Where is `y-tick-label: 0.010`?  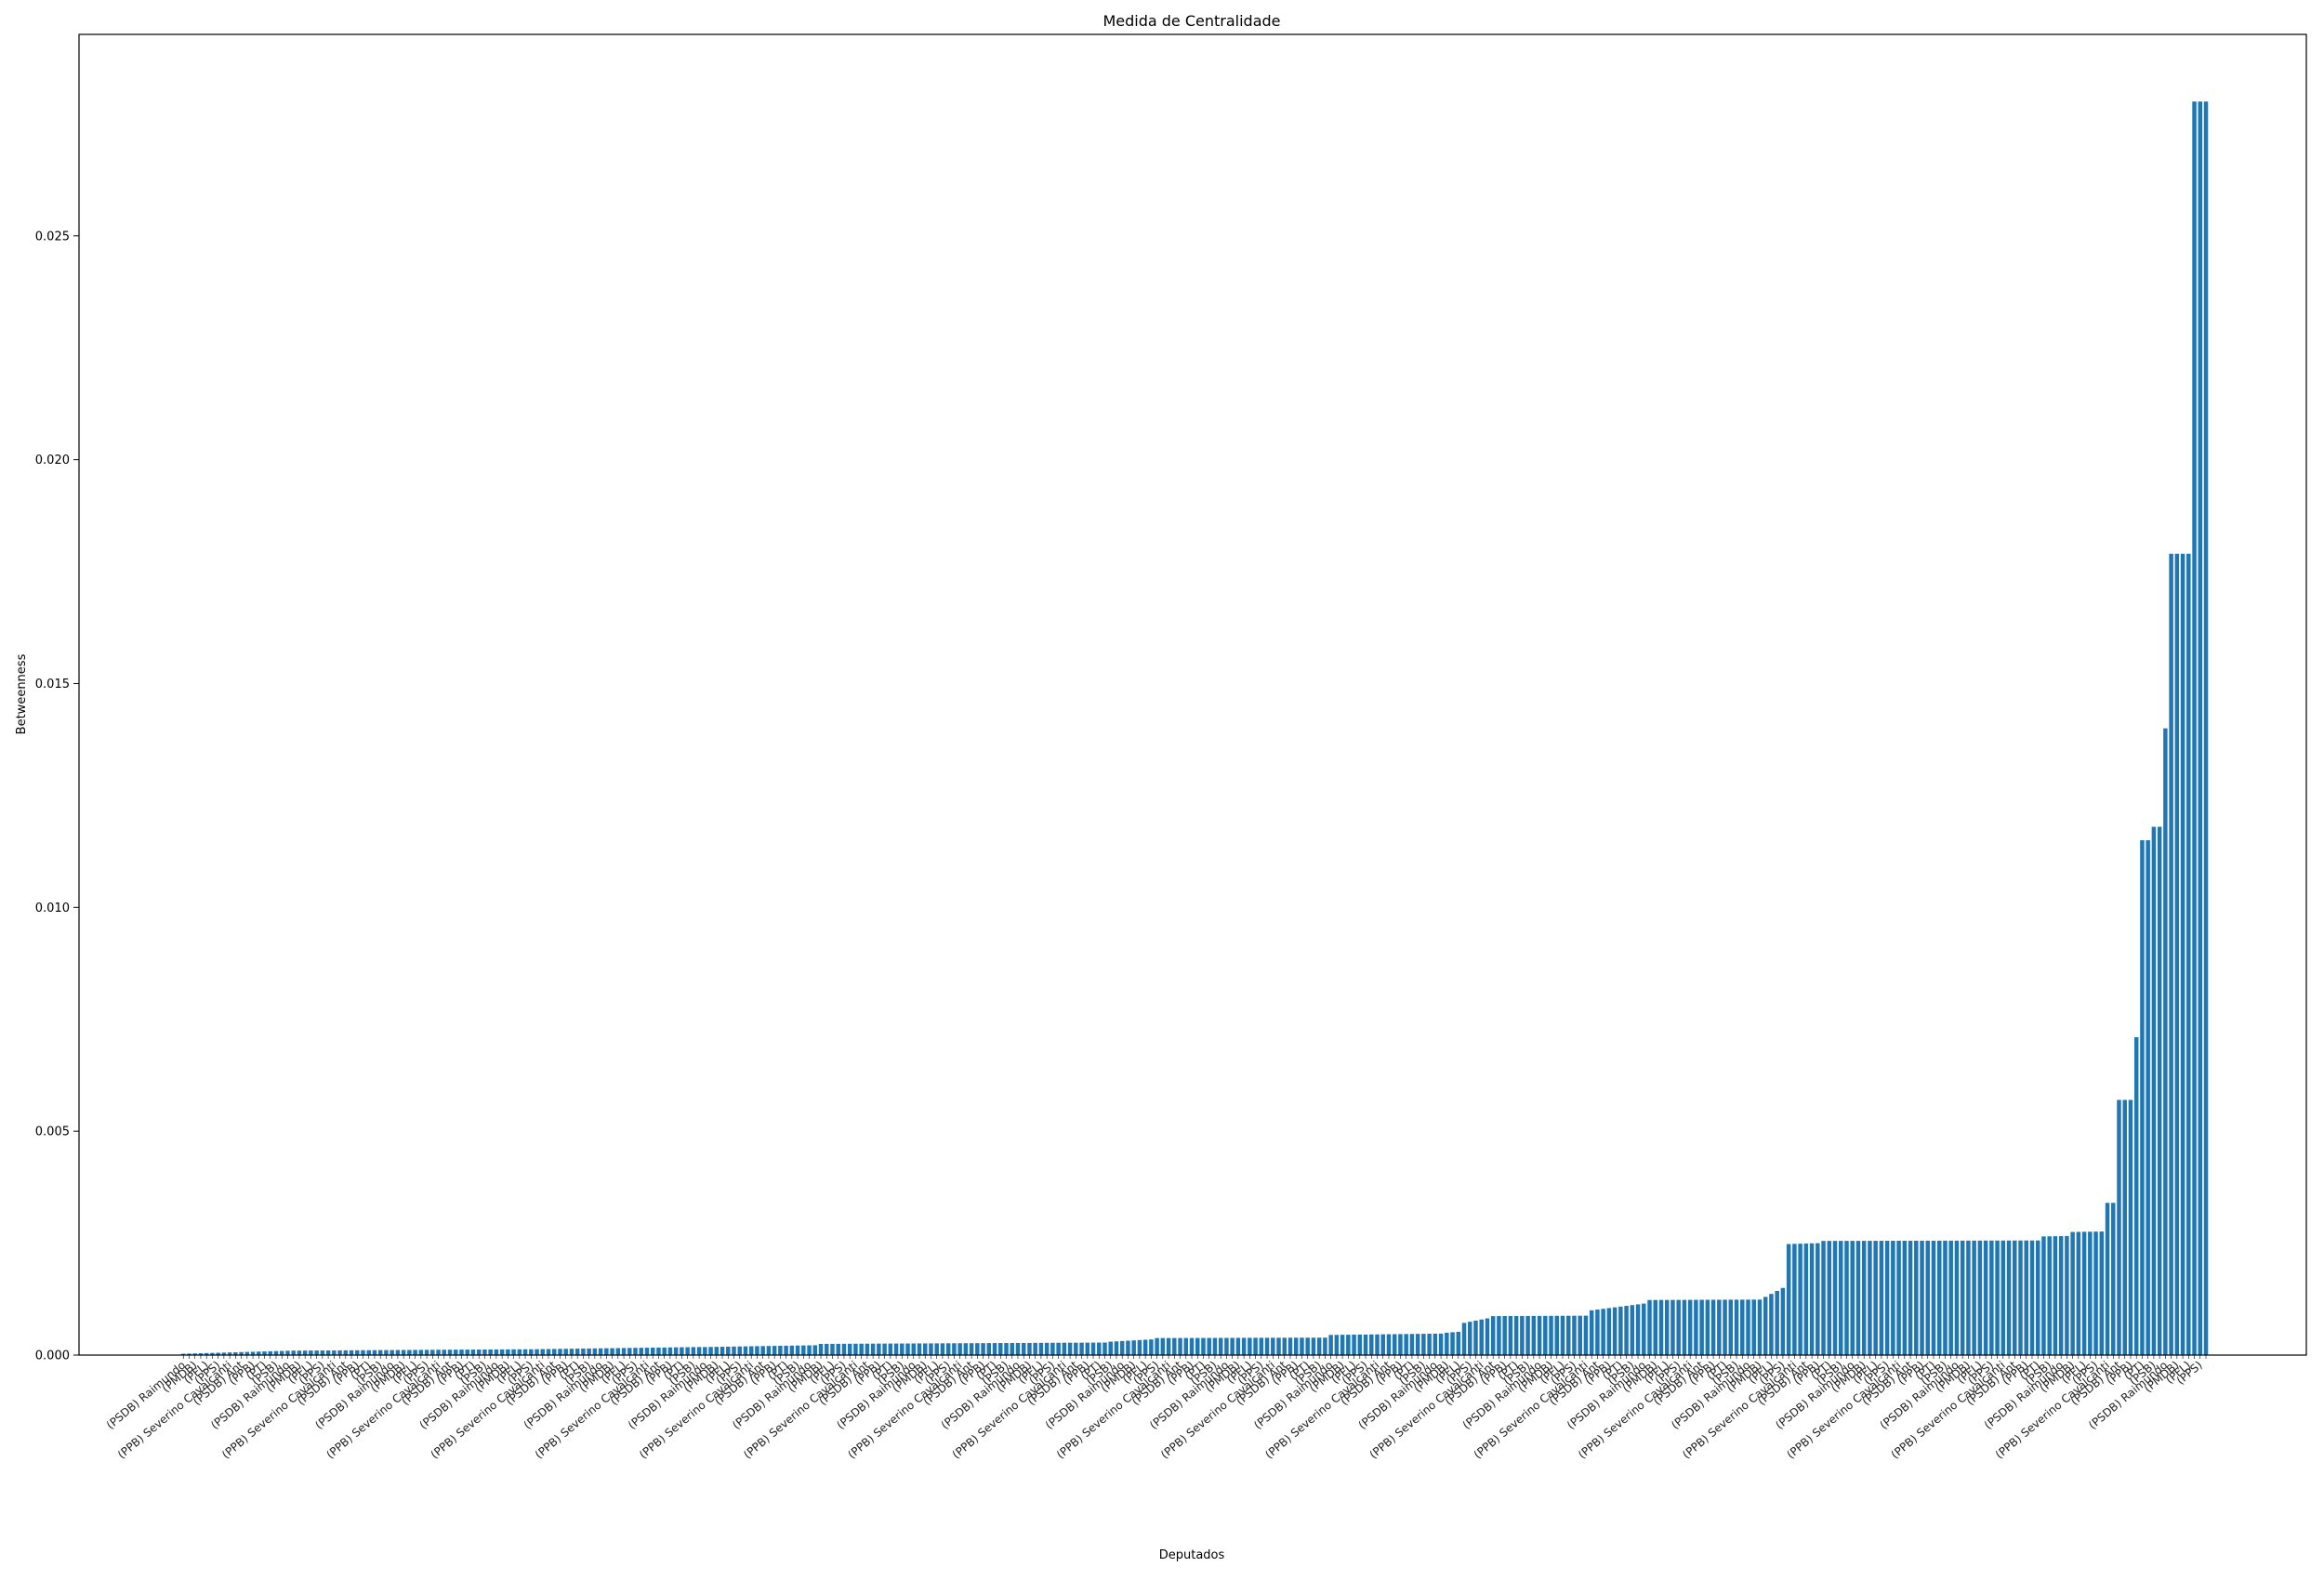 y-tick-label: 0.010 is located at coordinates (52, 908).